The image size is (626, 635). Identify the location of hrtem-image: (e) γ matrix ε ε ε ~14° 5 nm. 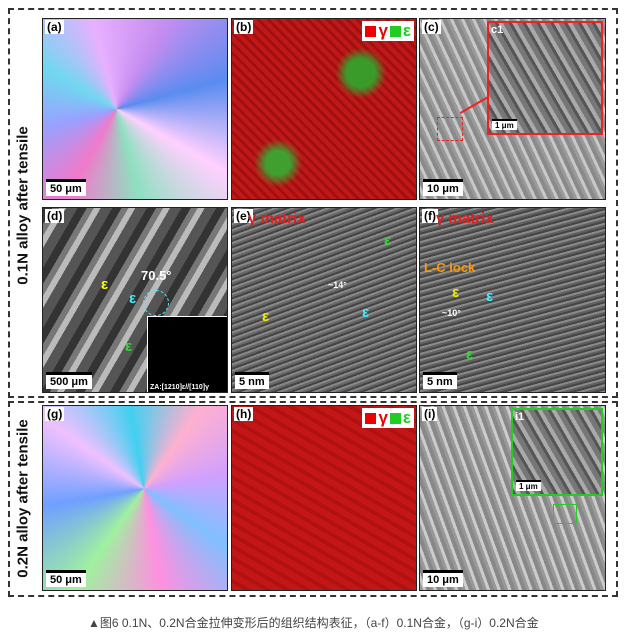
(324, 300).